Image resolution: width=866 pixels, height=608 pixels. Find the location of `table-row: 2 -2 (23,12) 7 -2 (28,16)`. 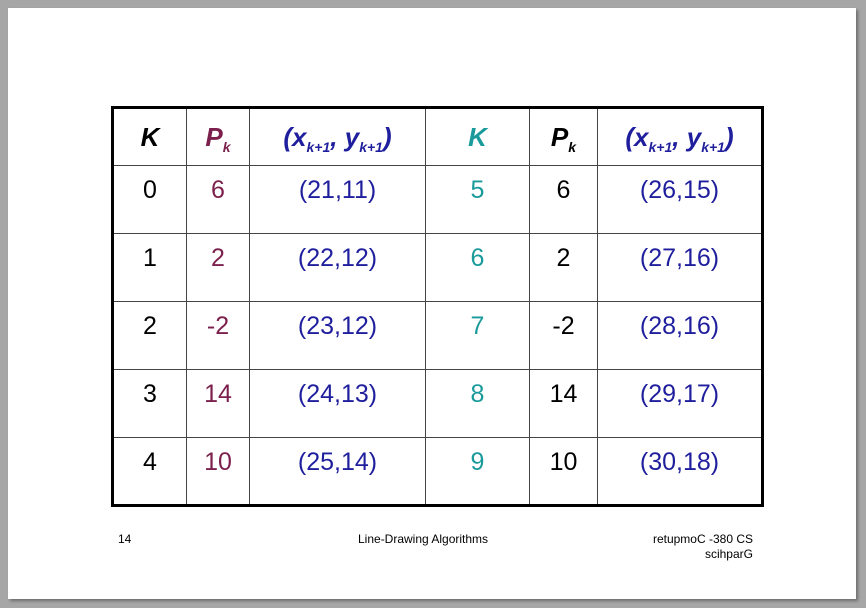

table-row: 2 -2 (23,12) 7 -2 (28,16) is located at coordinates (437, 335).